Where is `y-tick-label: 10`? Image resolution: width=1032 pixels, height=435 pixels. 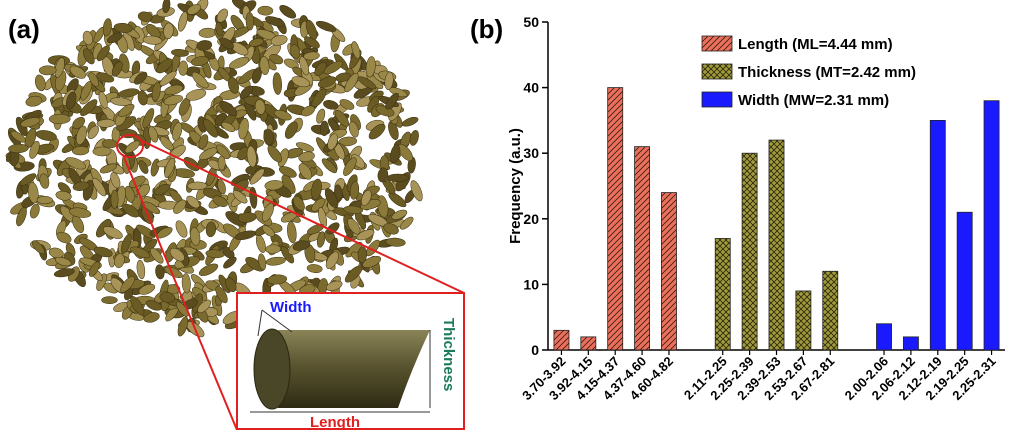 y-tick-label: 10 is located at coordinates (531, 284).